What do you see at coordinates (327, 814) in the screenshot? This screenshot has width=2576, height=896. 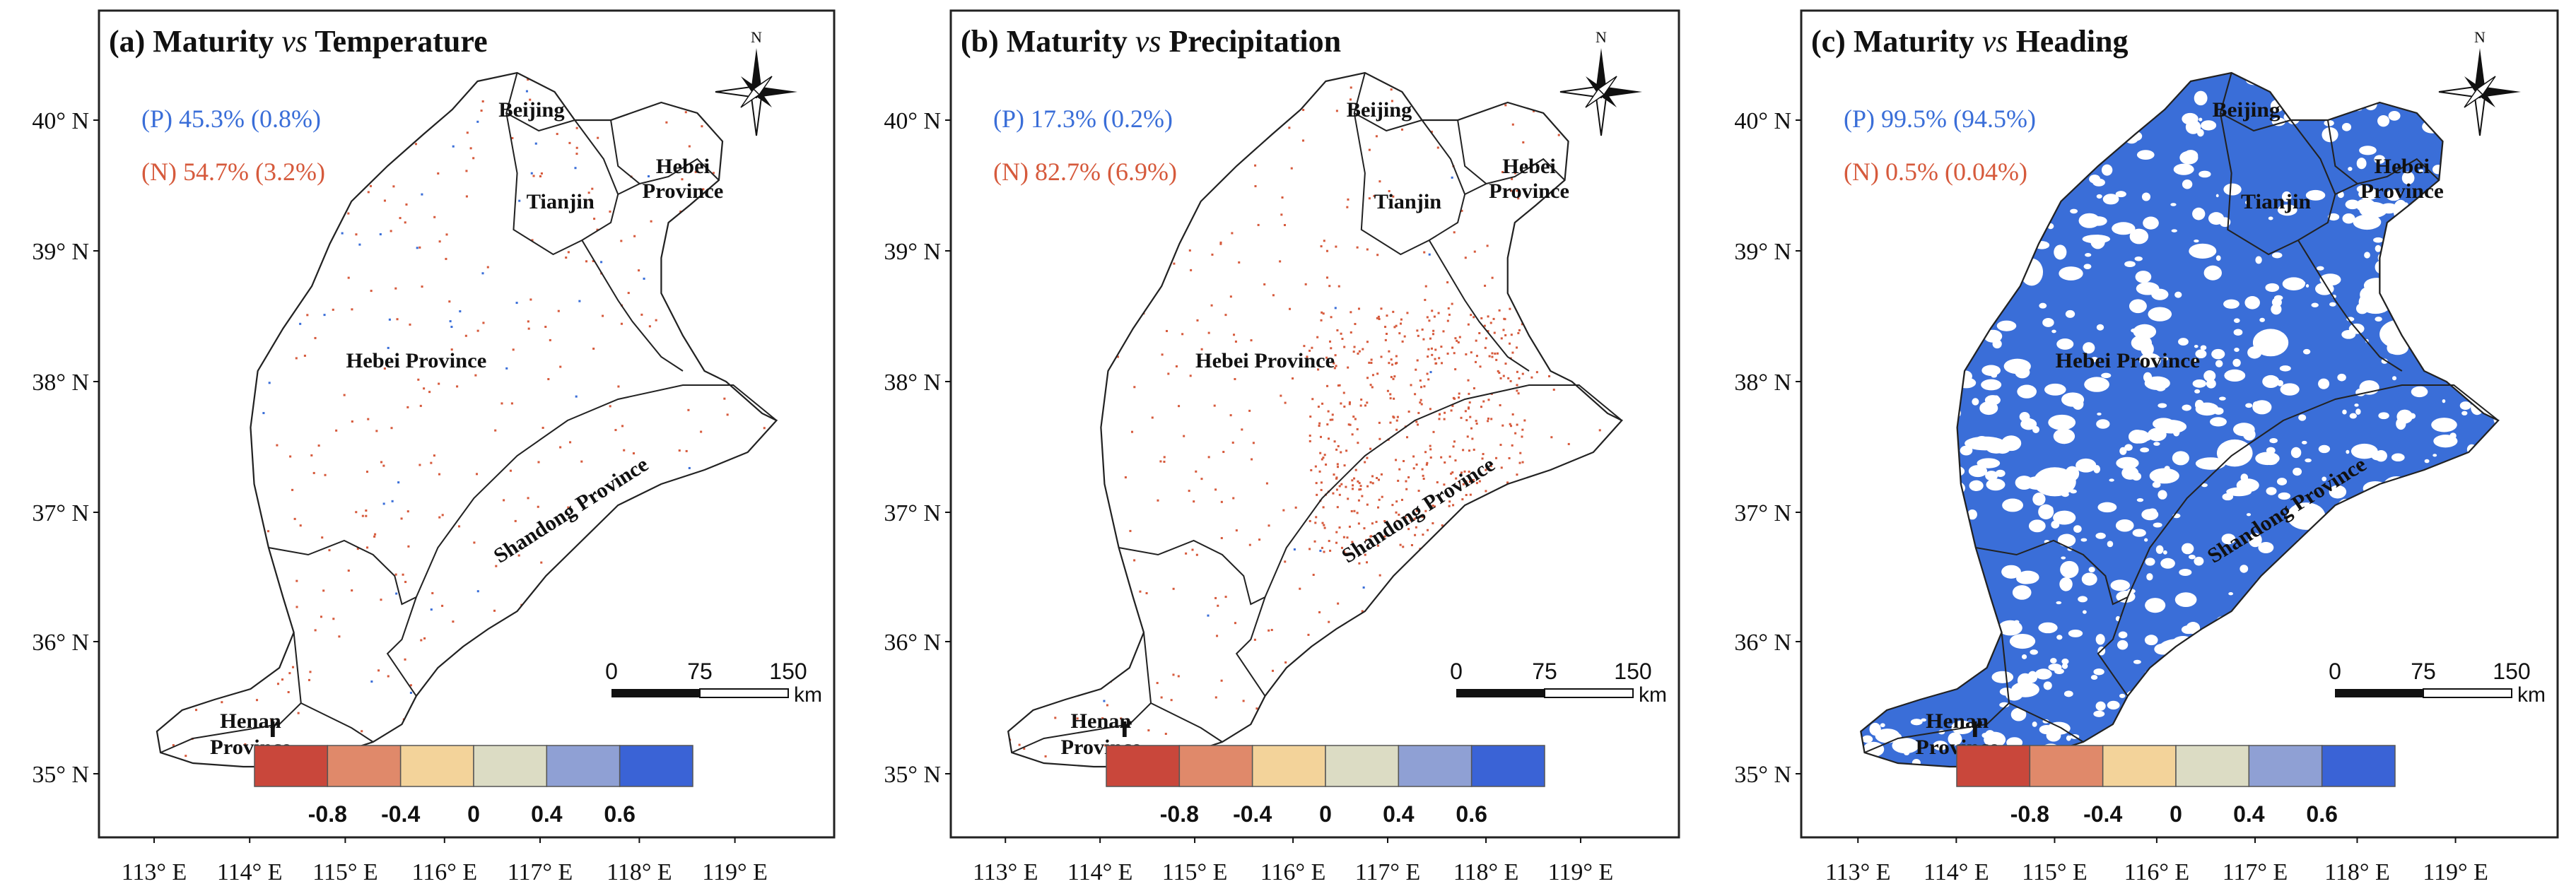 I see `legend-tick: -0.8` at bounding box center [327, 814].